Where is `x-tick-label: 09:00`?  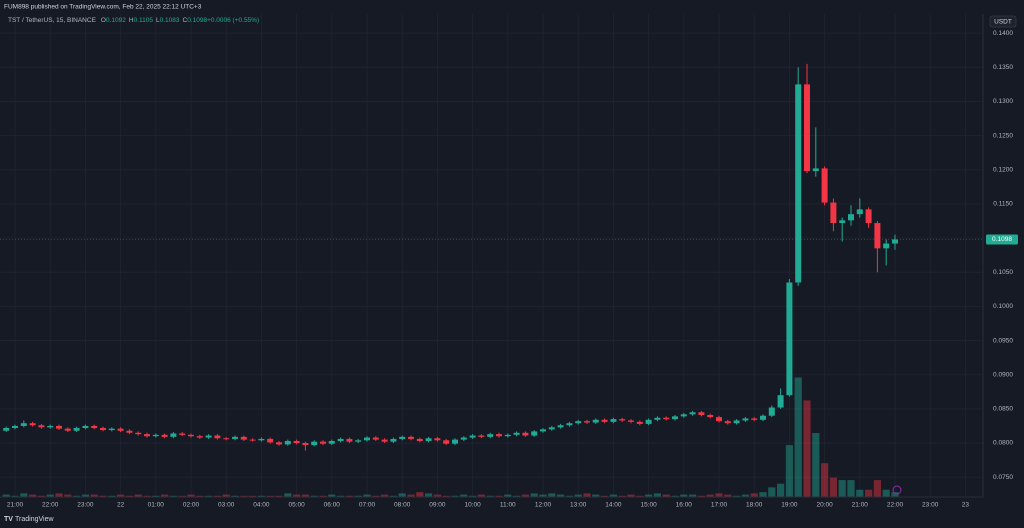 x-tick-label: 09:00 is located at coordinates (437, 505).